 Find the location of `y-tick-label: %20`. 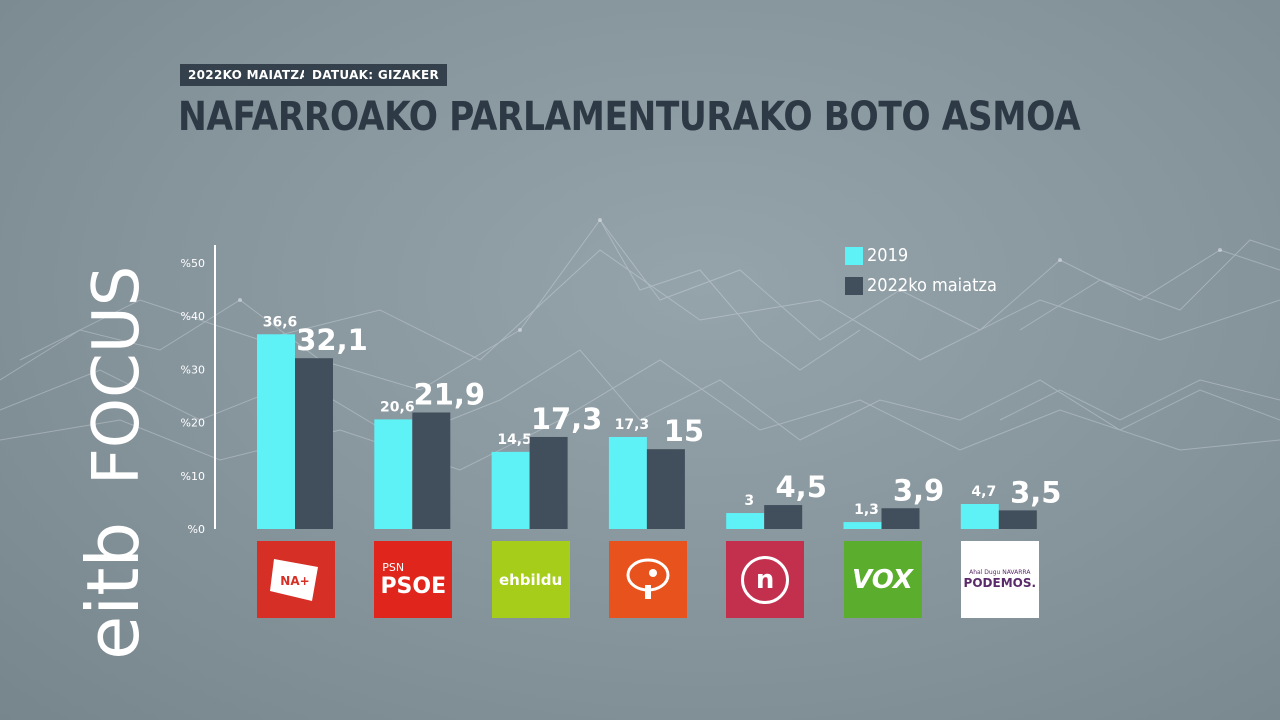

y-tick-label: %20 is located at coordinates (193, 423).